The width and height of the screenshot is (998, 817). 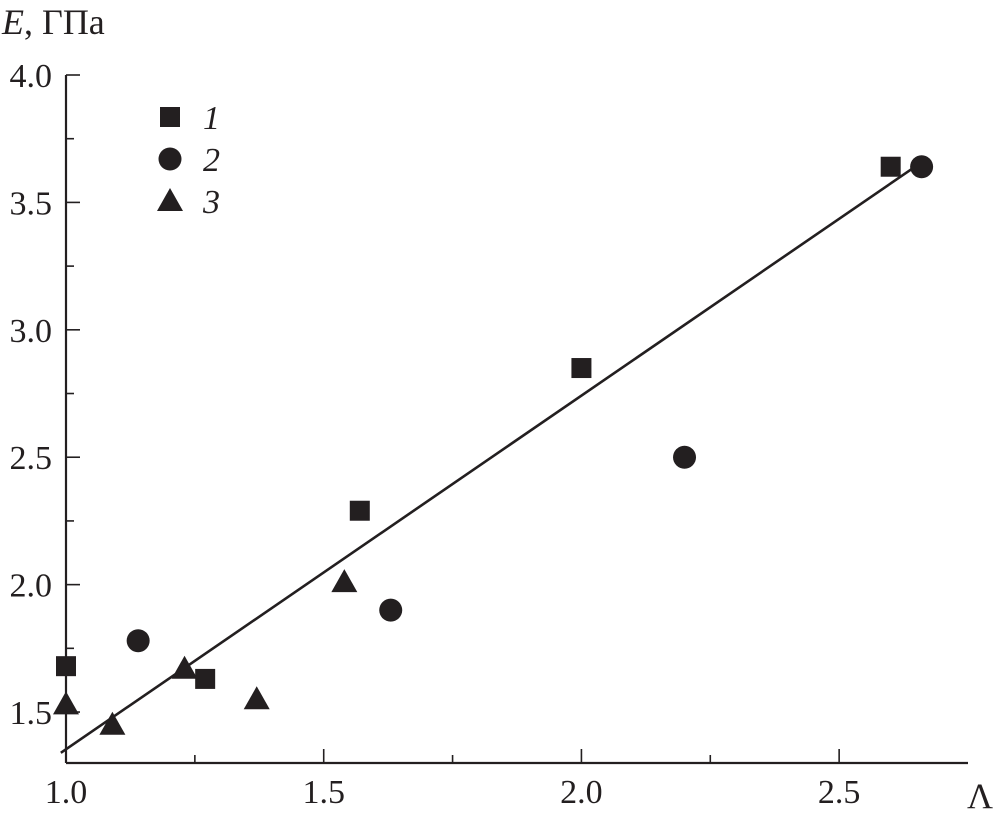 I want to click on y-axis-unit: , ГПа, so click(x=64, y=22).